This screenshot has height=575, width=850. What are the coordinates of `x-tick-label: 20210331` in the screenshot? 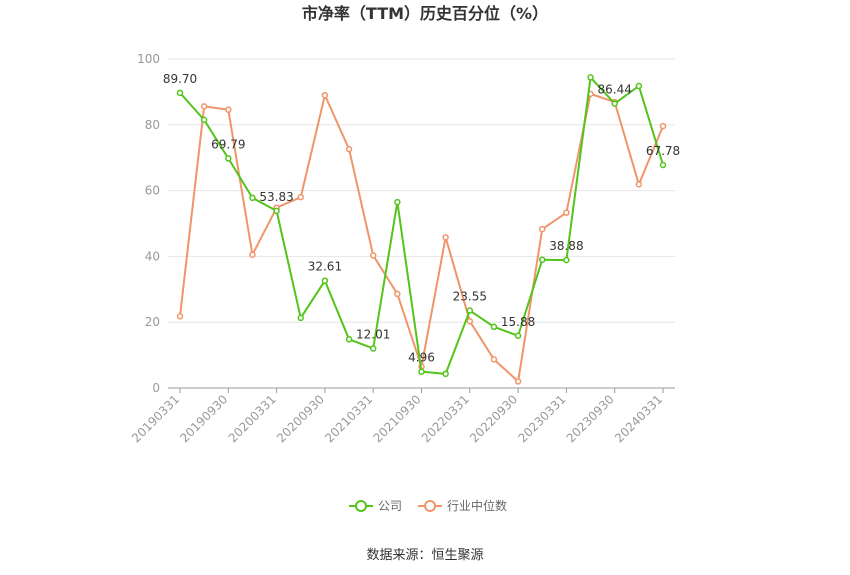 It's located at (348, 418).